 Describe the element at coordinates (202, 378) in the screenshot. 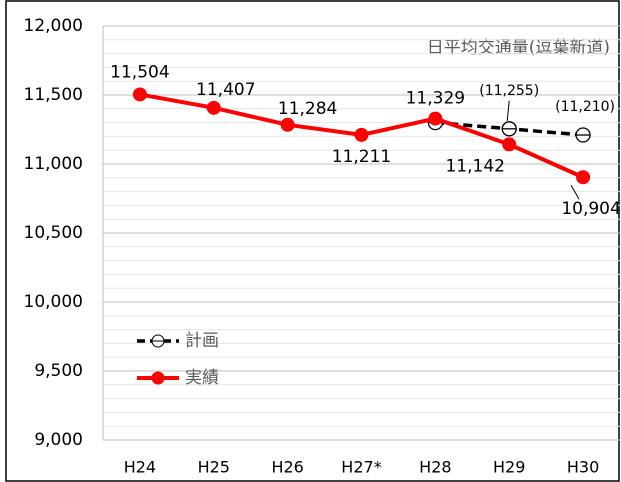

I see `legend-label: 実績` at that location.